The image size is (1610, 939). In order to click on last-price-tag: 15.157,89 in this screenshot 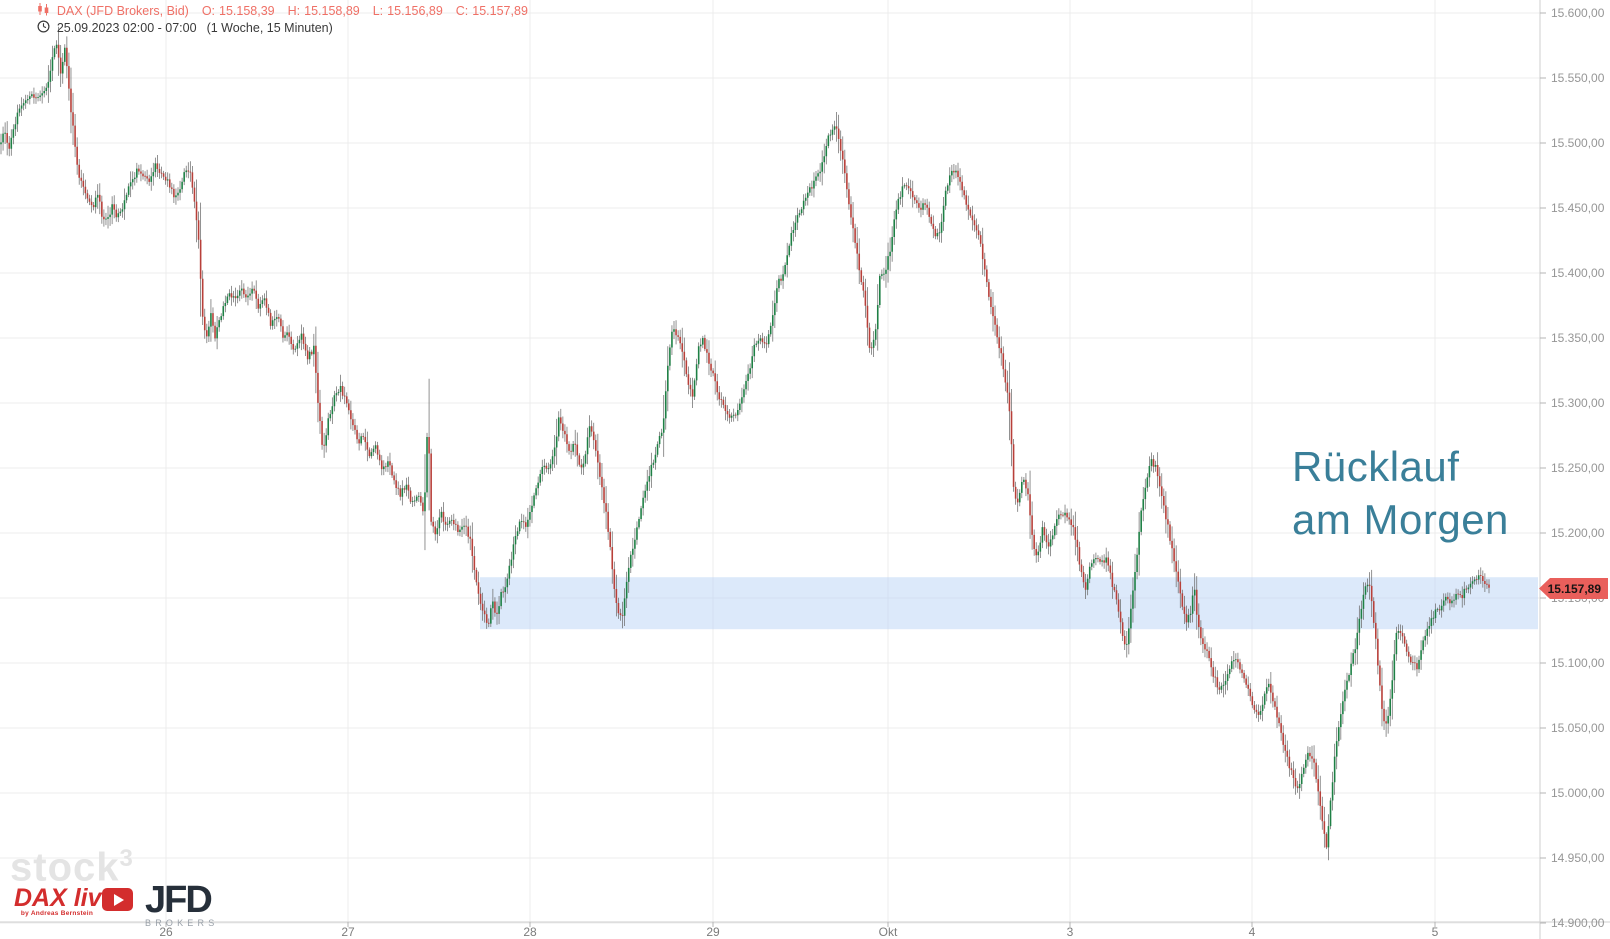, I will do `click(1573, 588)`.